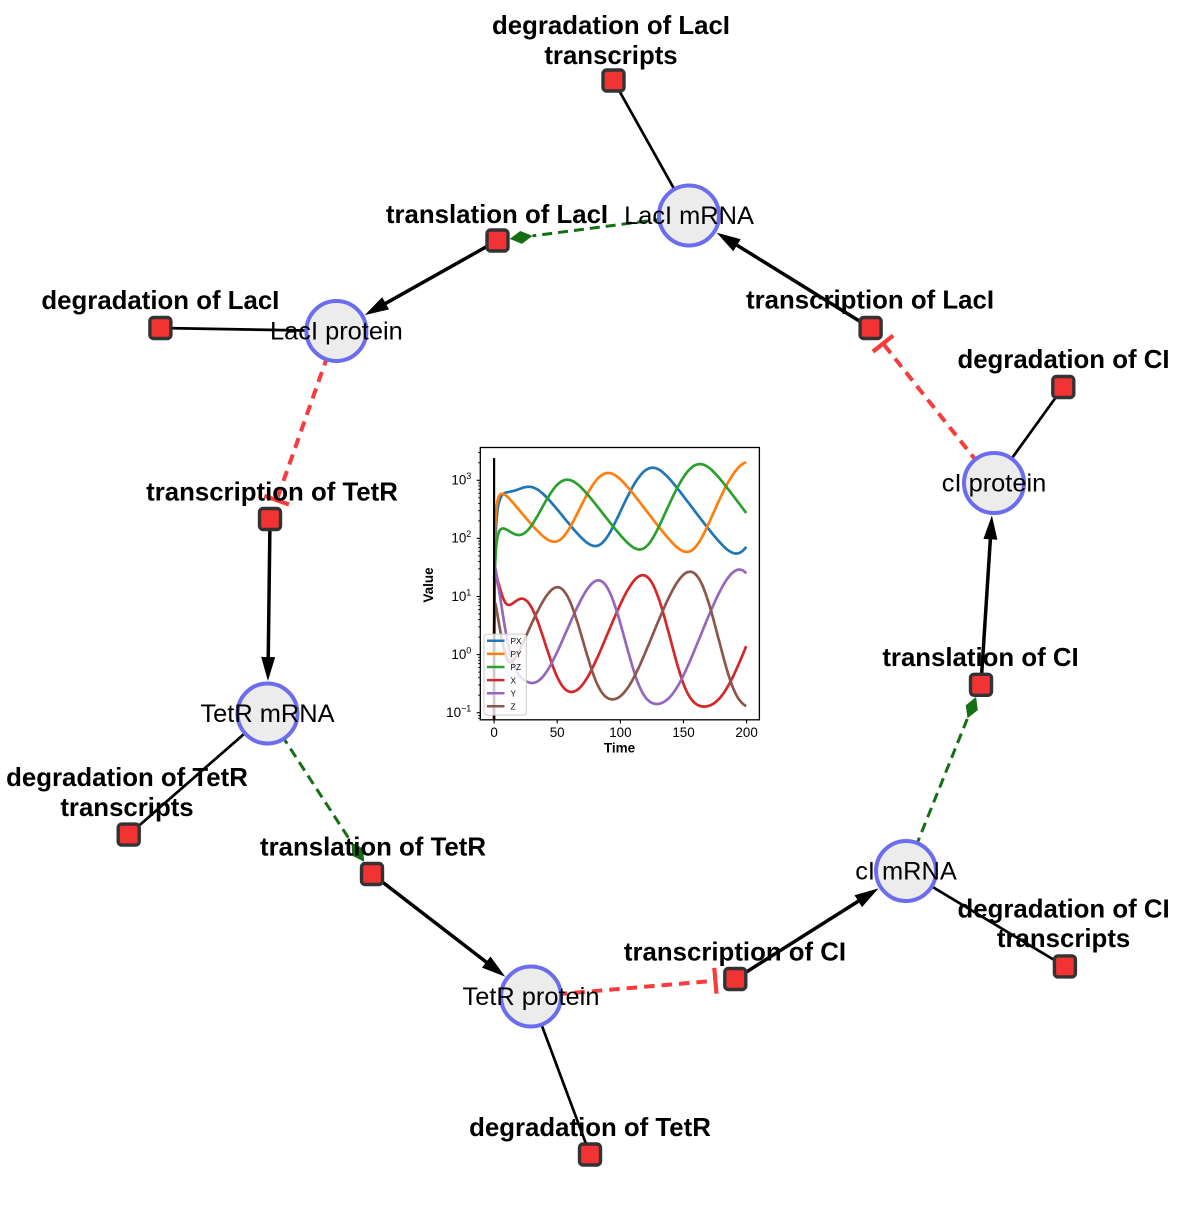 Image resolution: width=1189 pixels, height=1205 pixels. Describe the element at coordinates (514, 693) in the screenshot. I see `svg-text: Y` at that location.